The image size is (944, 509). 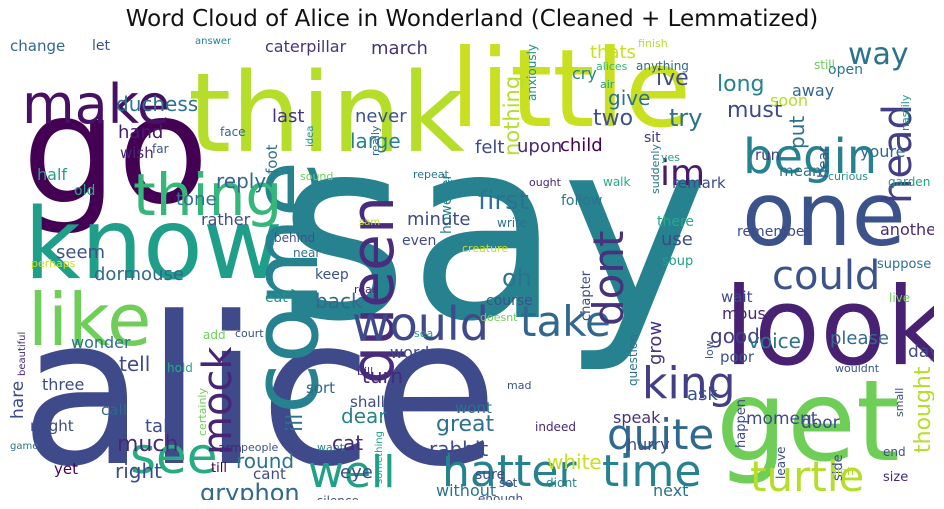 I want to click on cloud-word-read: read, so click(x=366, y=289).